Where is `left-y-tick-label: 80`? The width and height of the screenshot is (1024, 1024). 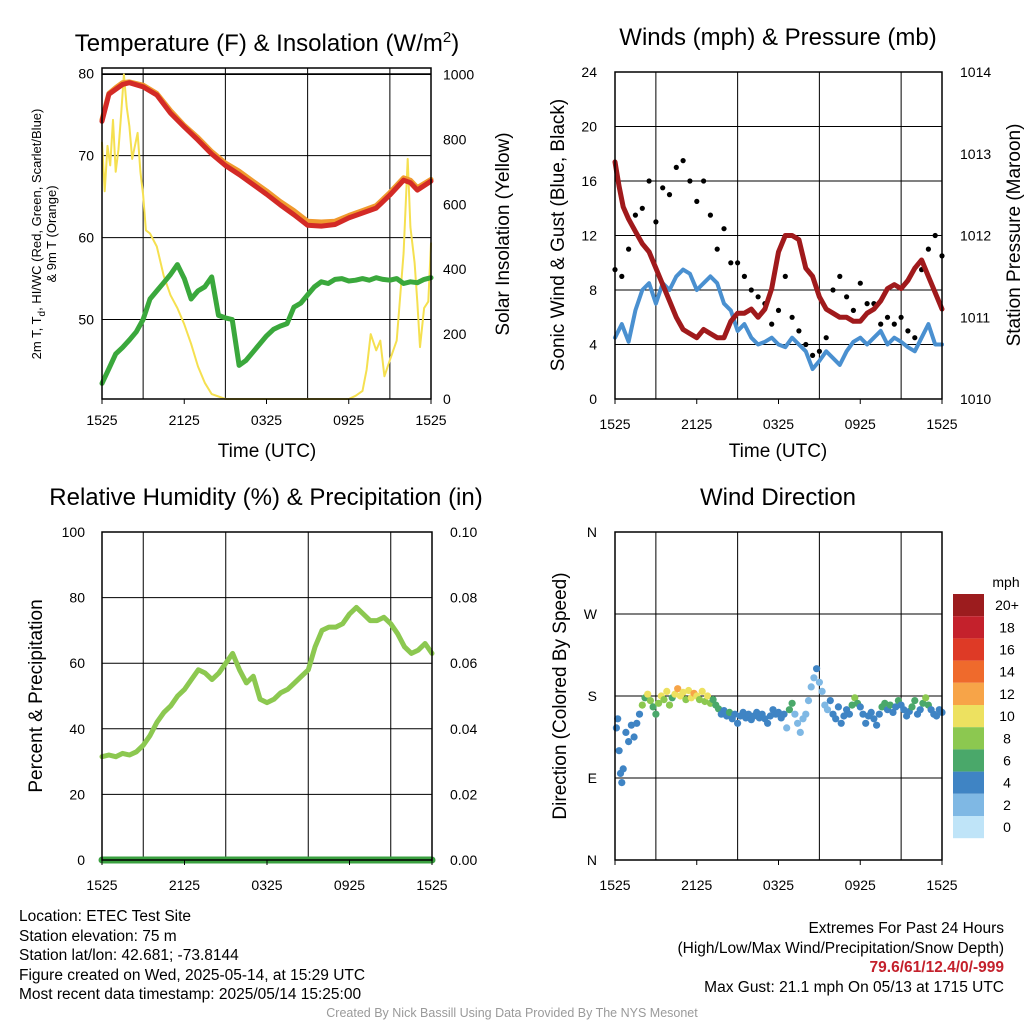
left-y-tick-label: 80 is located at coordinates (86, 74).